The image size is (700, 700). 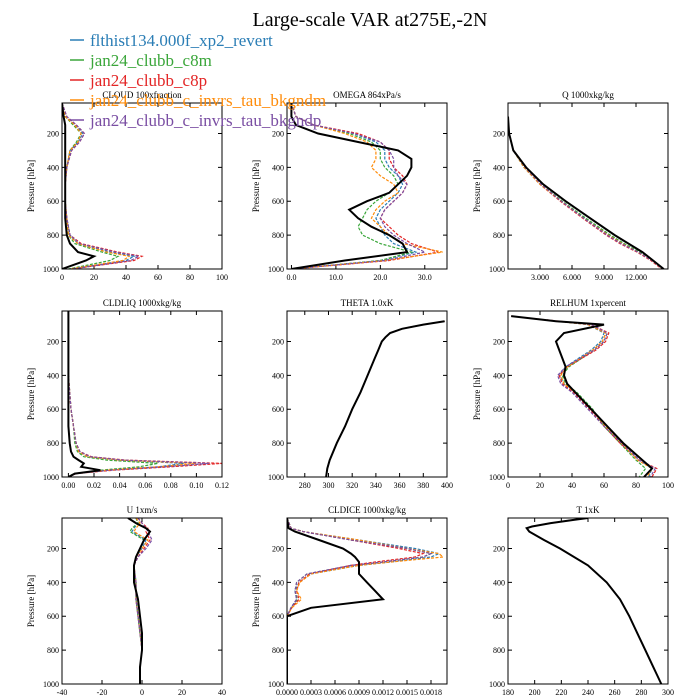 I want to click on legend-item: jan24_clubb_c_invrs_tau_bkgndp, so click(x=195, y=120).